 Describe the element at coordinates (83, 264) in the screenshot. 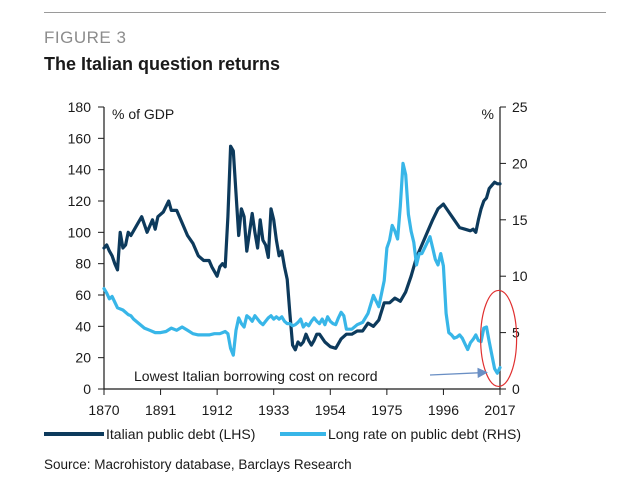

I see `left-tick-label: 80` at that location.